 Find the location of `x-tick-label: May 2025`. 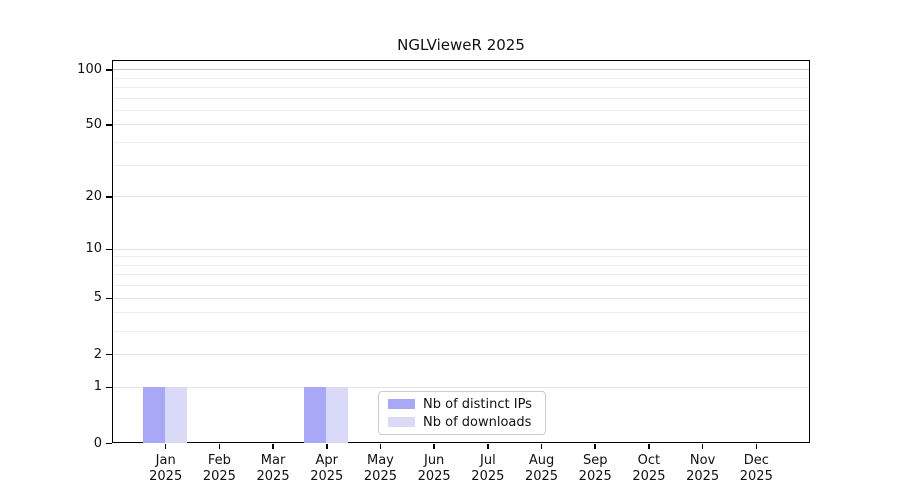

x-tick-label: May 2025 is located at coordinates (380, 468).